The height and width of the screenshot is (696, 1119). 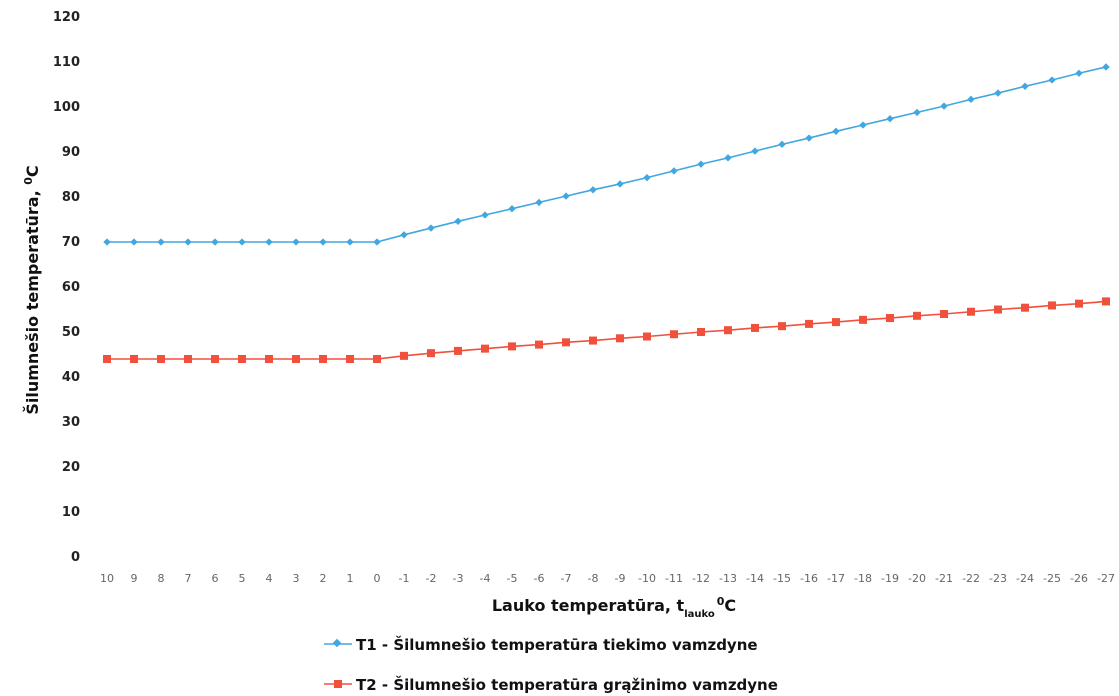 I want to click on x-tick-label: -10, so click(x=647, y=578).